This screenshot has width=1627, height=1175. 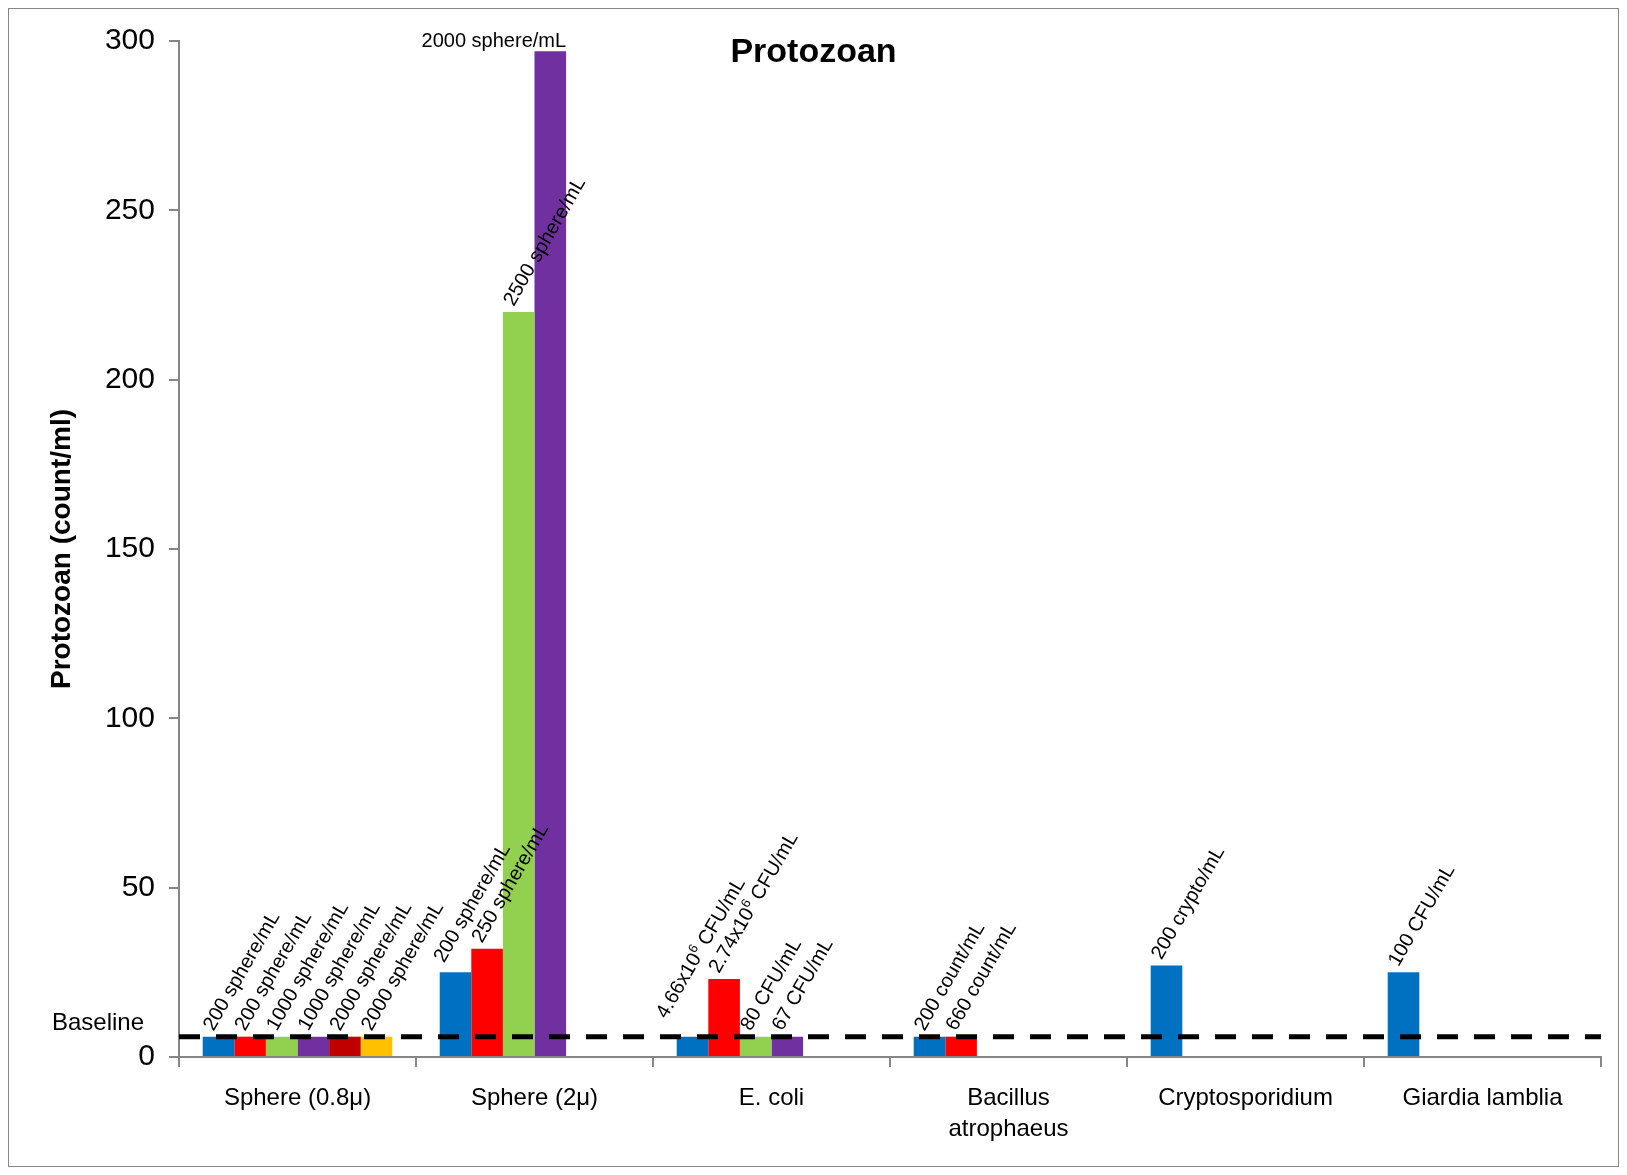 I want to click on y-tick-label: 150, so click(x=129, y=547).